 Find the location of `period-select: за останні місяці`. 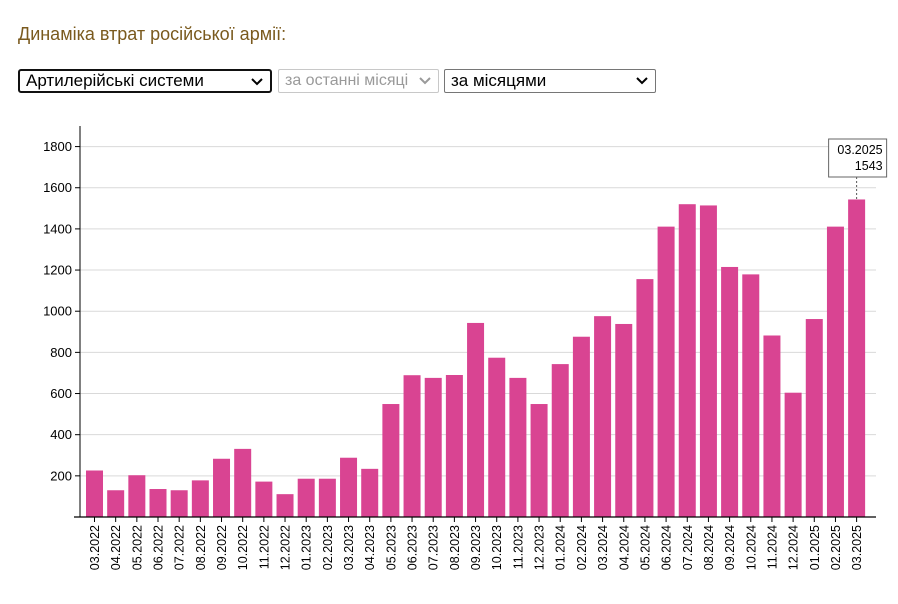

period-select: за останні місяці is located at coordinates (358, 81).